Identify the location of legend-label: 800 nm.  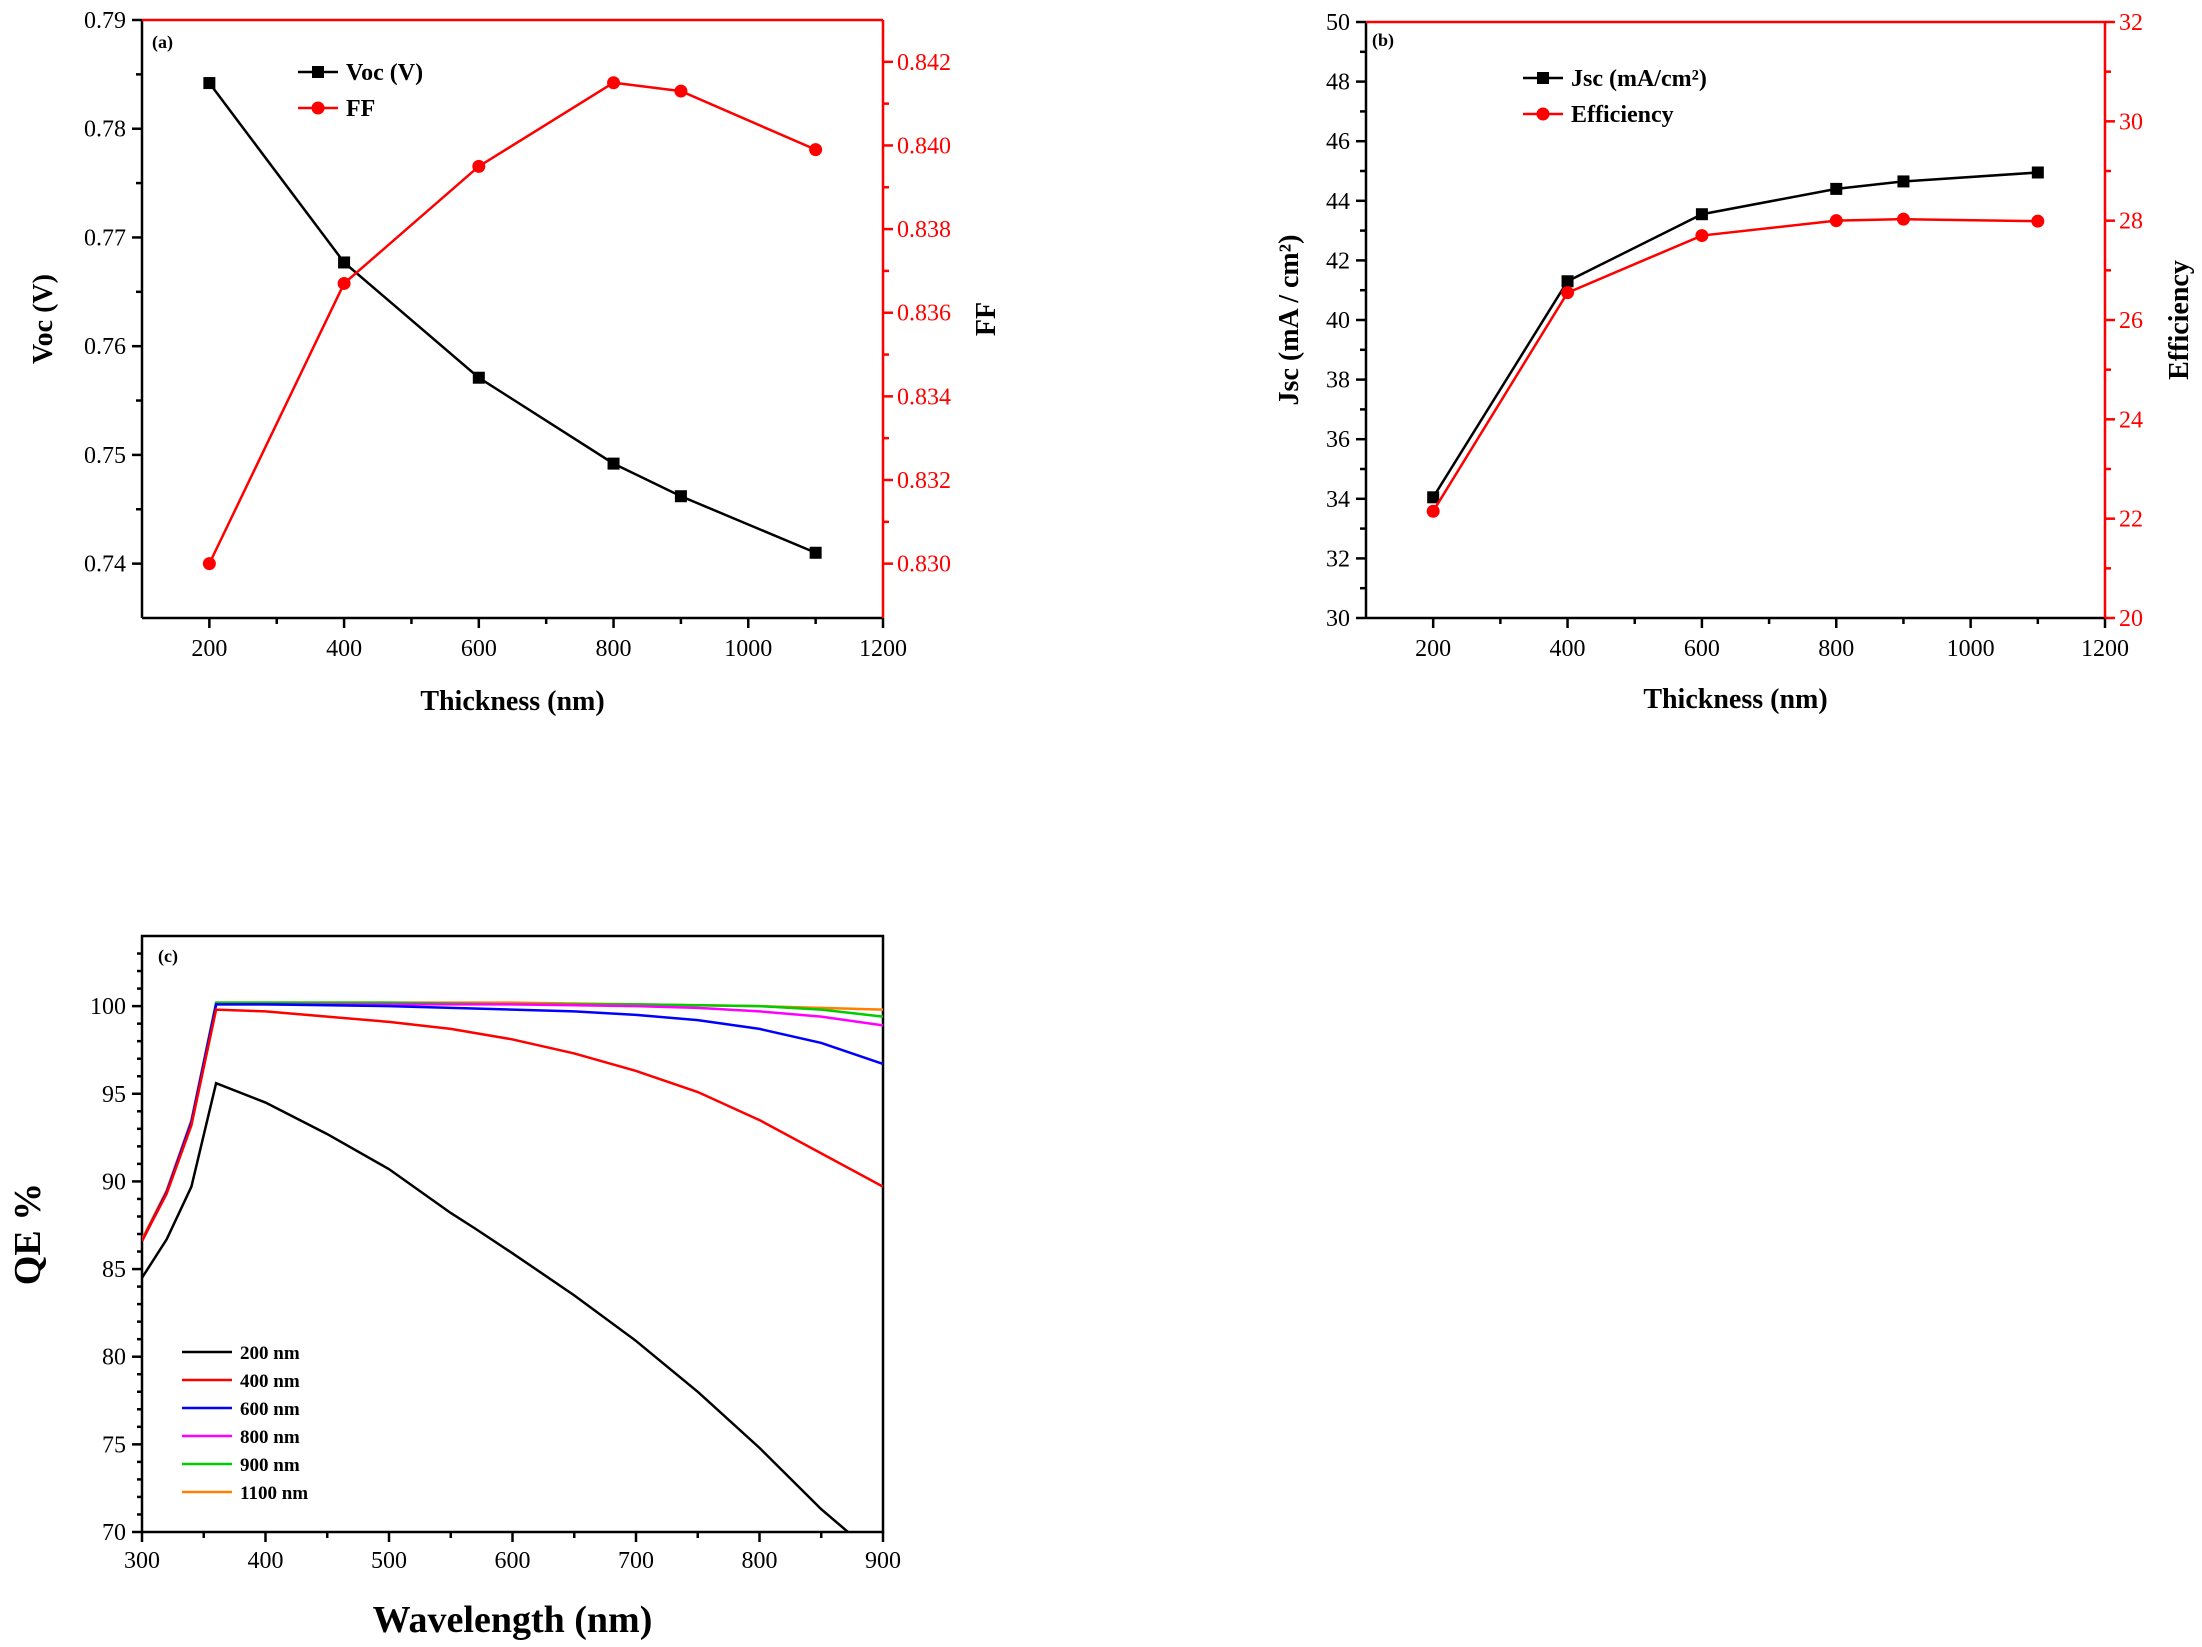
(270, 1437).